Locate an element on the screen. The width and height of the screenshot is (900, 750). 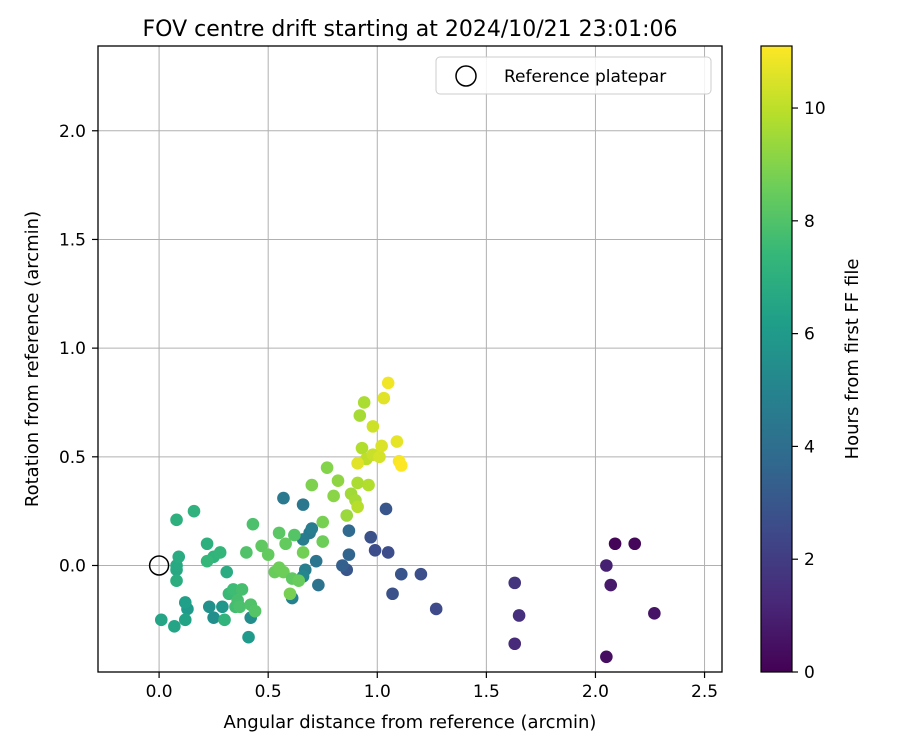
colorbar-tick-label: 0 is located at coordinates (809, 673).